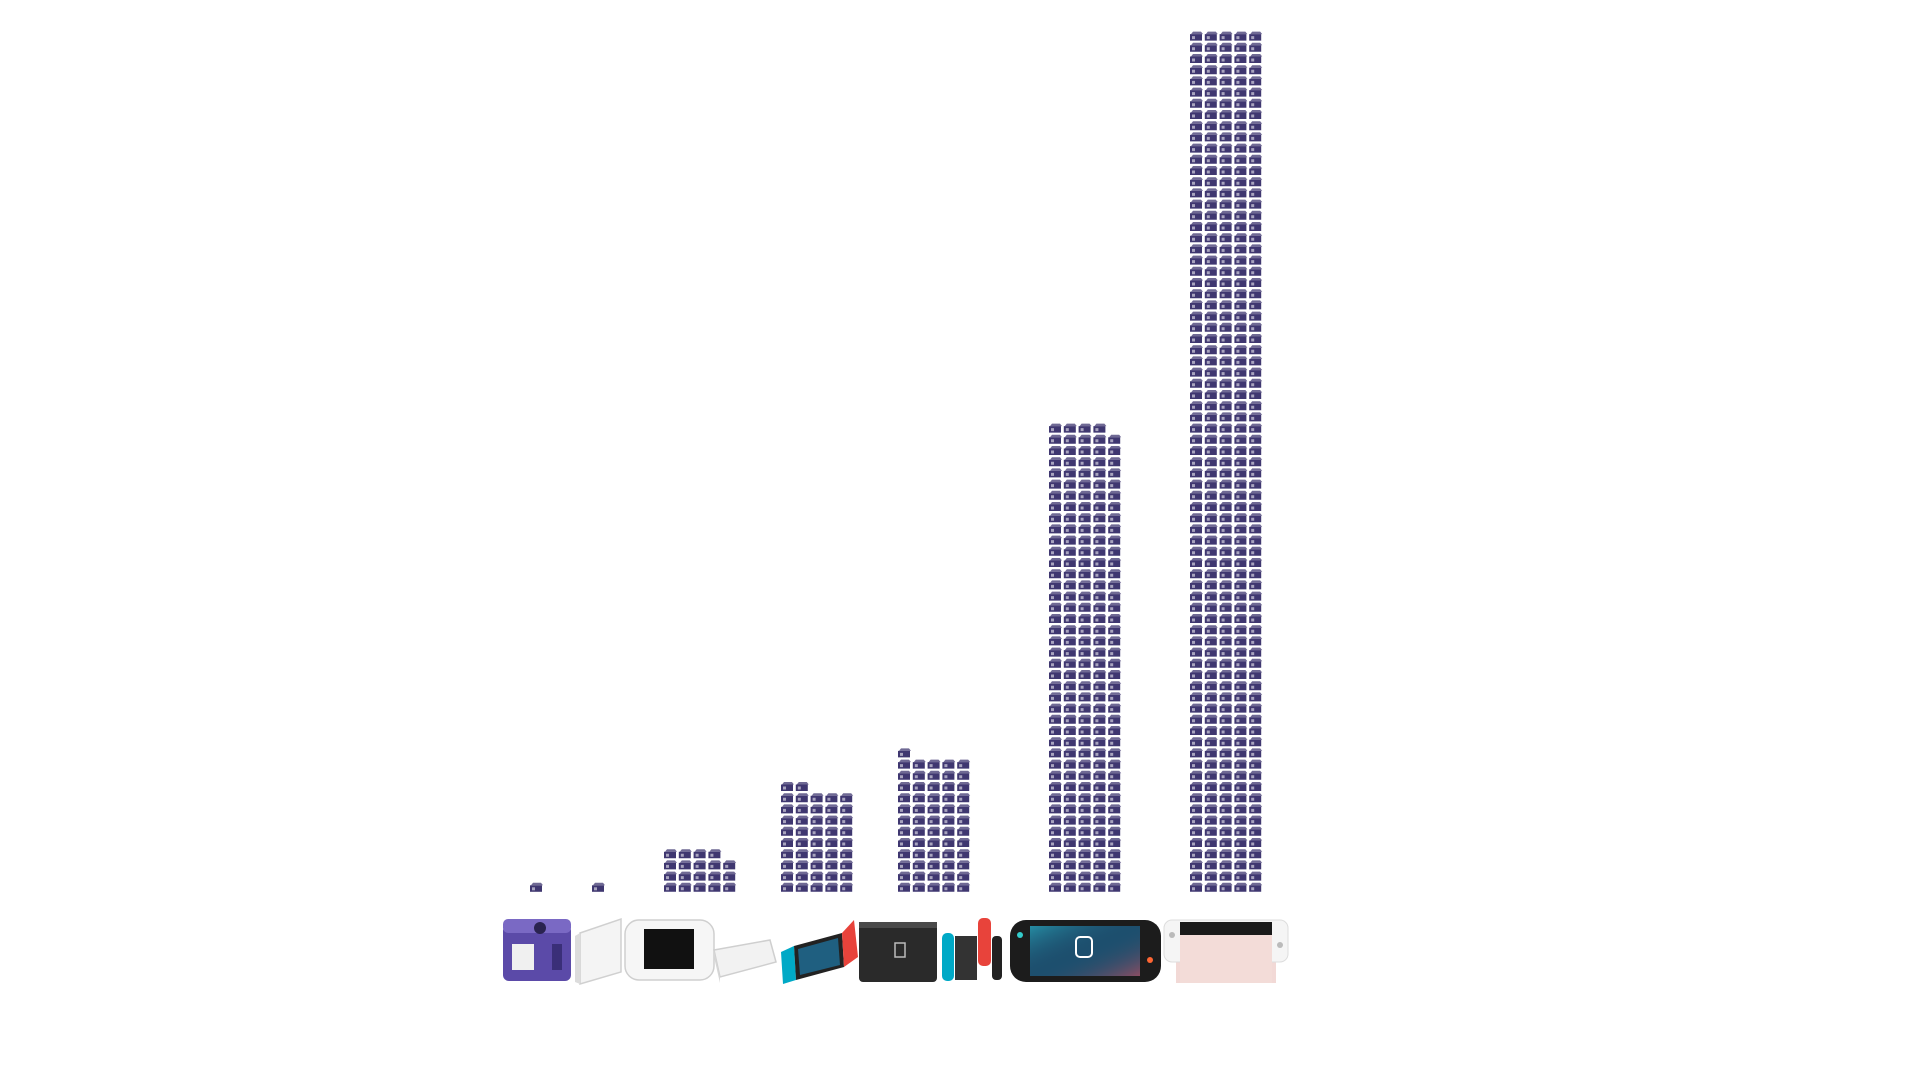  I want to click on console-switch-dock, so click(930, 950).